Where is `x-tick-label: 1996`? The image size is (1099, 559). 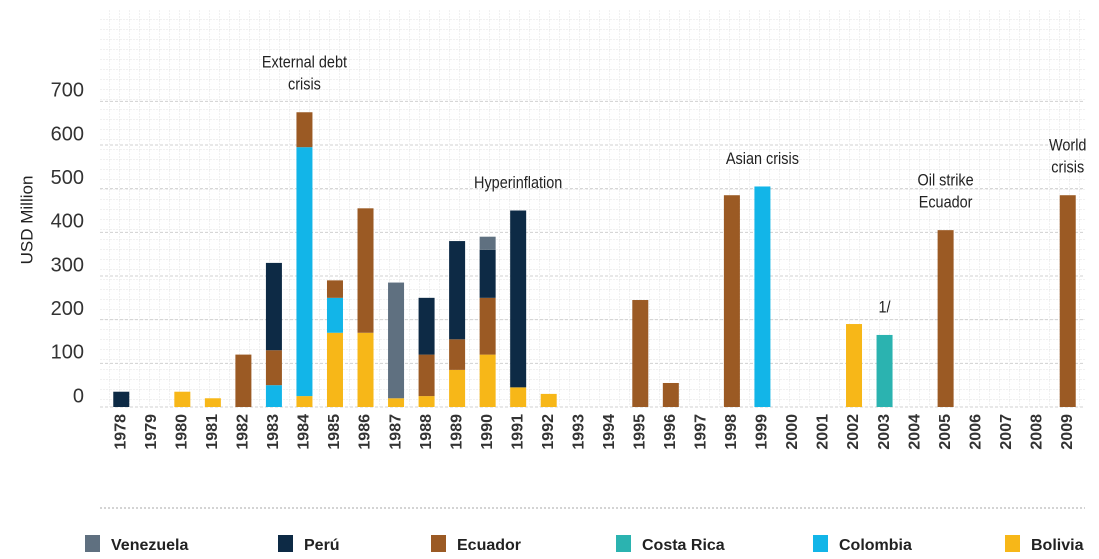 x-tick-label: 1996 is located at coordinates (670, 432).